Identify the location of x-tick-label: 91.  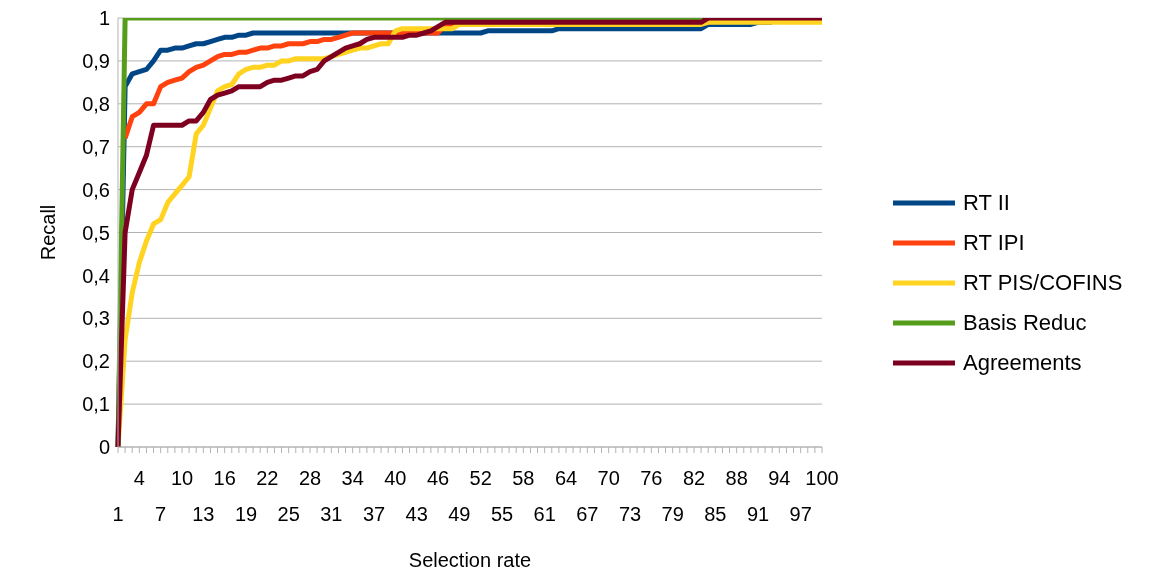
(758, 514).